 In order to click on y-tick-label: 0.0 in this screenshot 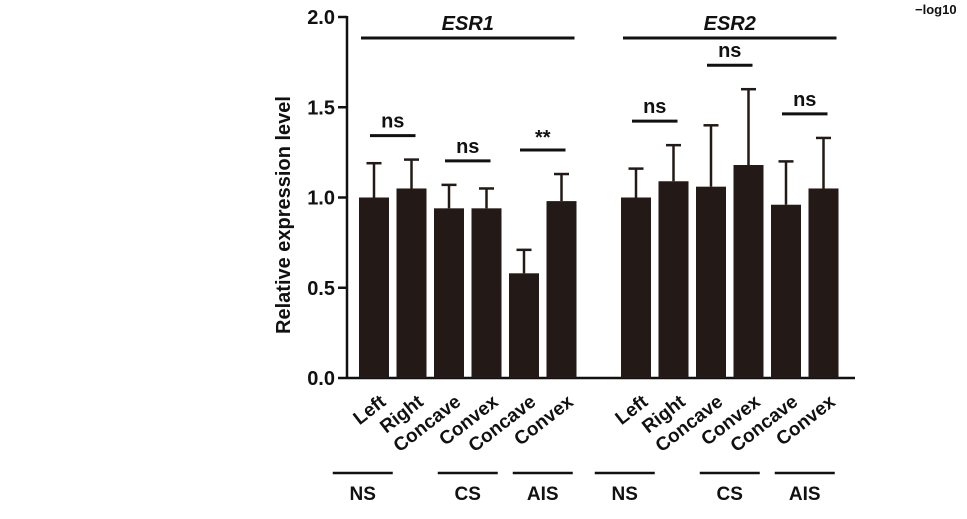, I will do `click(321, 379)`.